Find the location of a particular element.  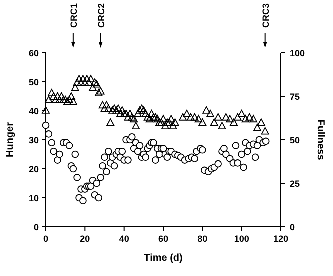

y-tick-label: 20 is located at coordinates (33, 169).